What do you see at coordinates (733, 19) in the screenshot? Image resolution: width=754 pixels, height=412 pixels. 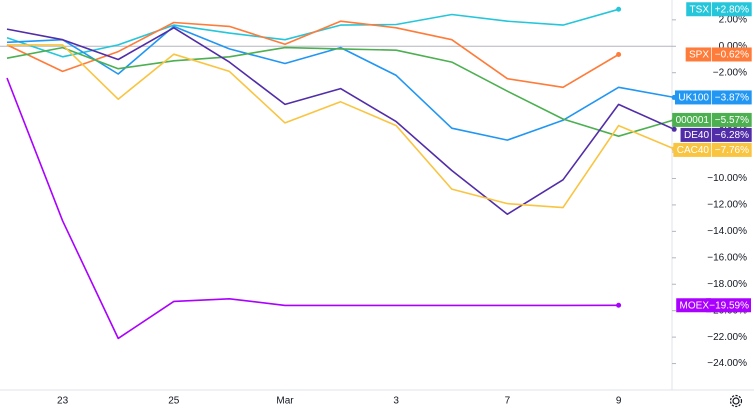 I see `y-tick-label: 2.00%` at bounding box center [733, 19].